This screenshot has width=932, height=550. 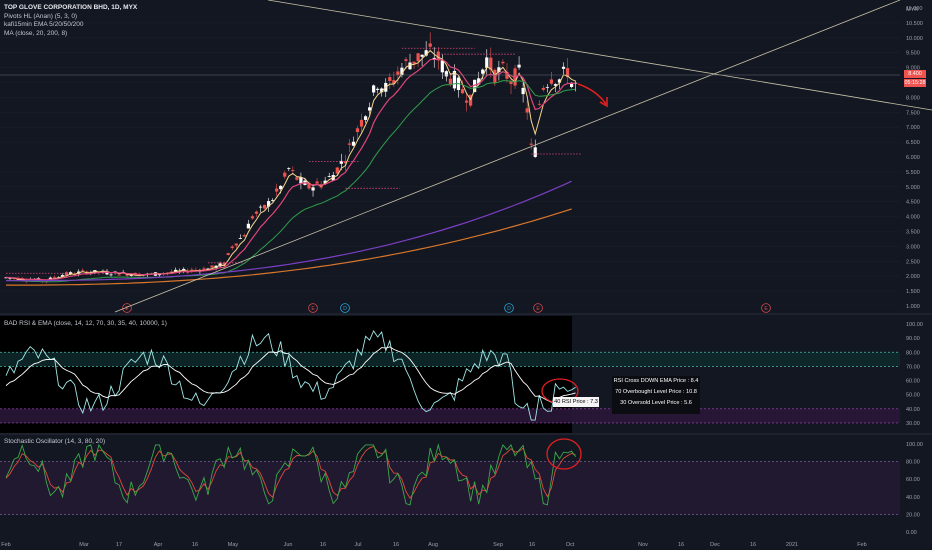 What do you see at coordinates (715, 545) in the screenshot?
I see `time-tick-label: Dec` at bounding box center [715, 545].